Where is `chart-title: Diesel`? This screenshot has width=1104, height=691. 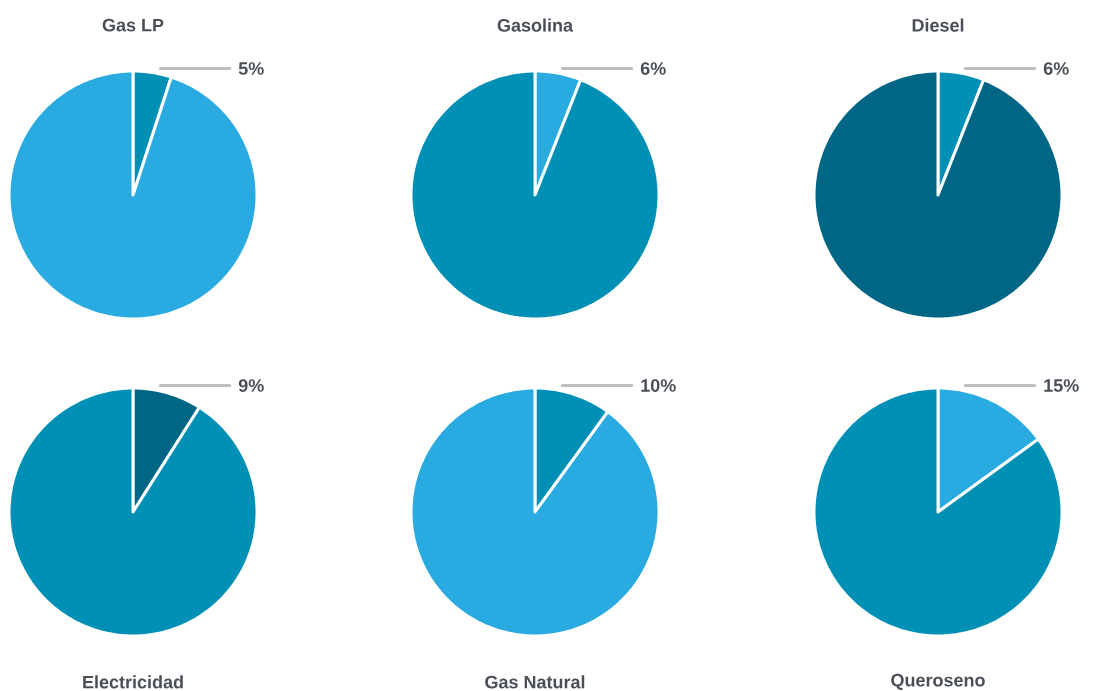
chart-title: Diesel is located at coordinates (938, 25).